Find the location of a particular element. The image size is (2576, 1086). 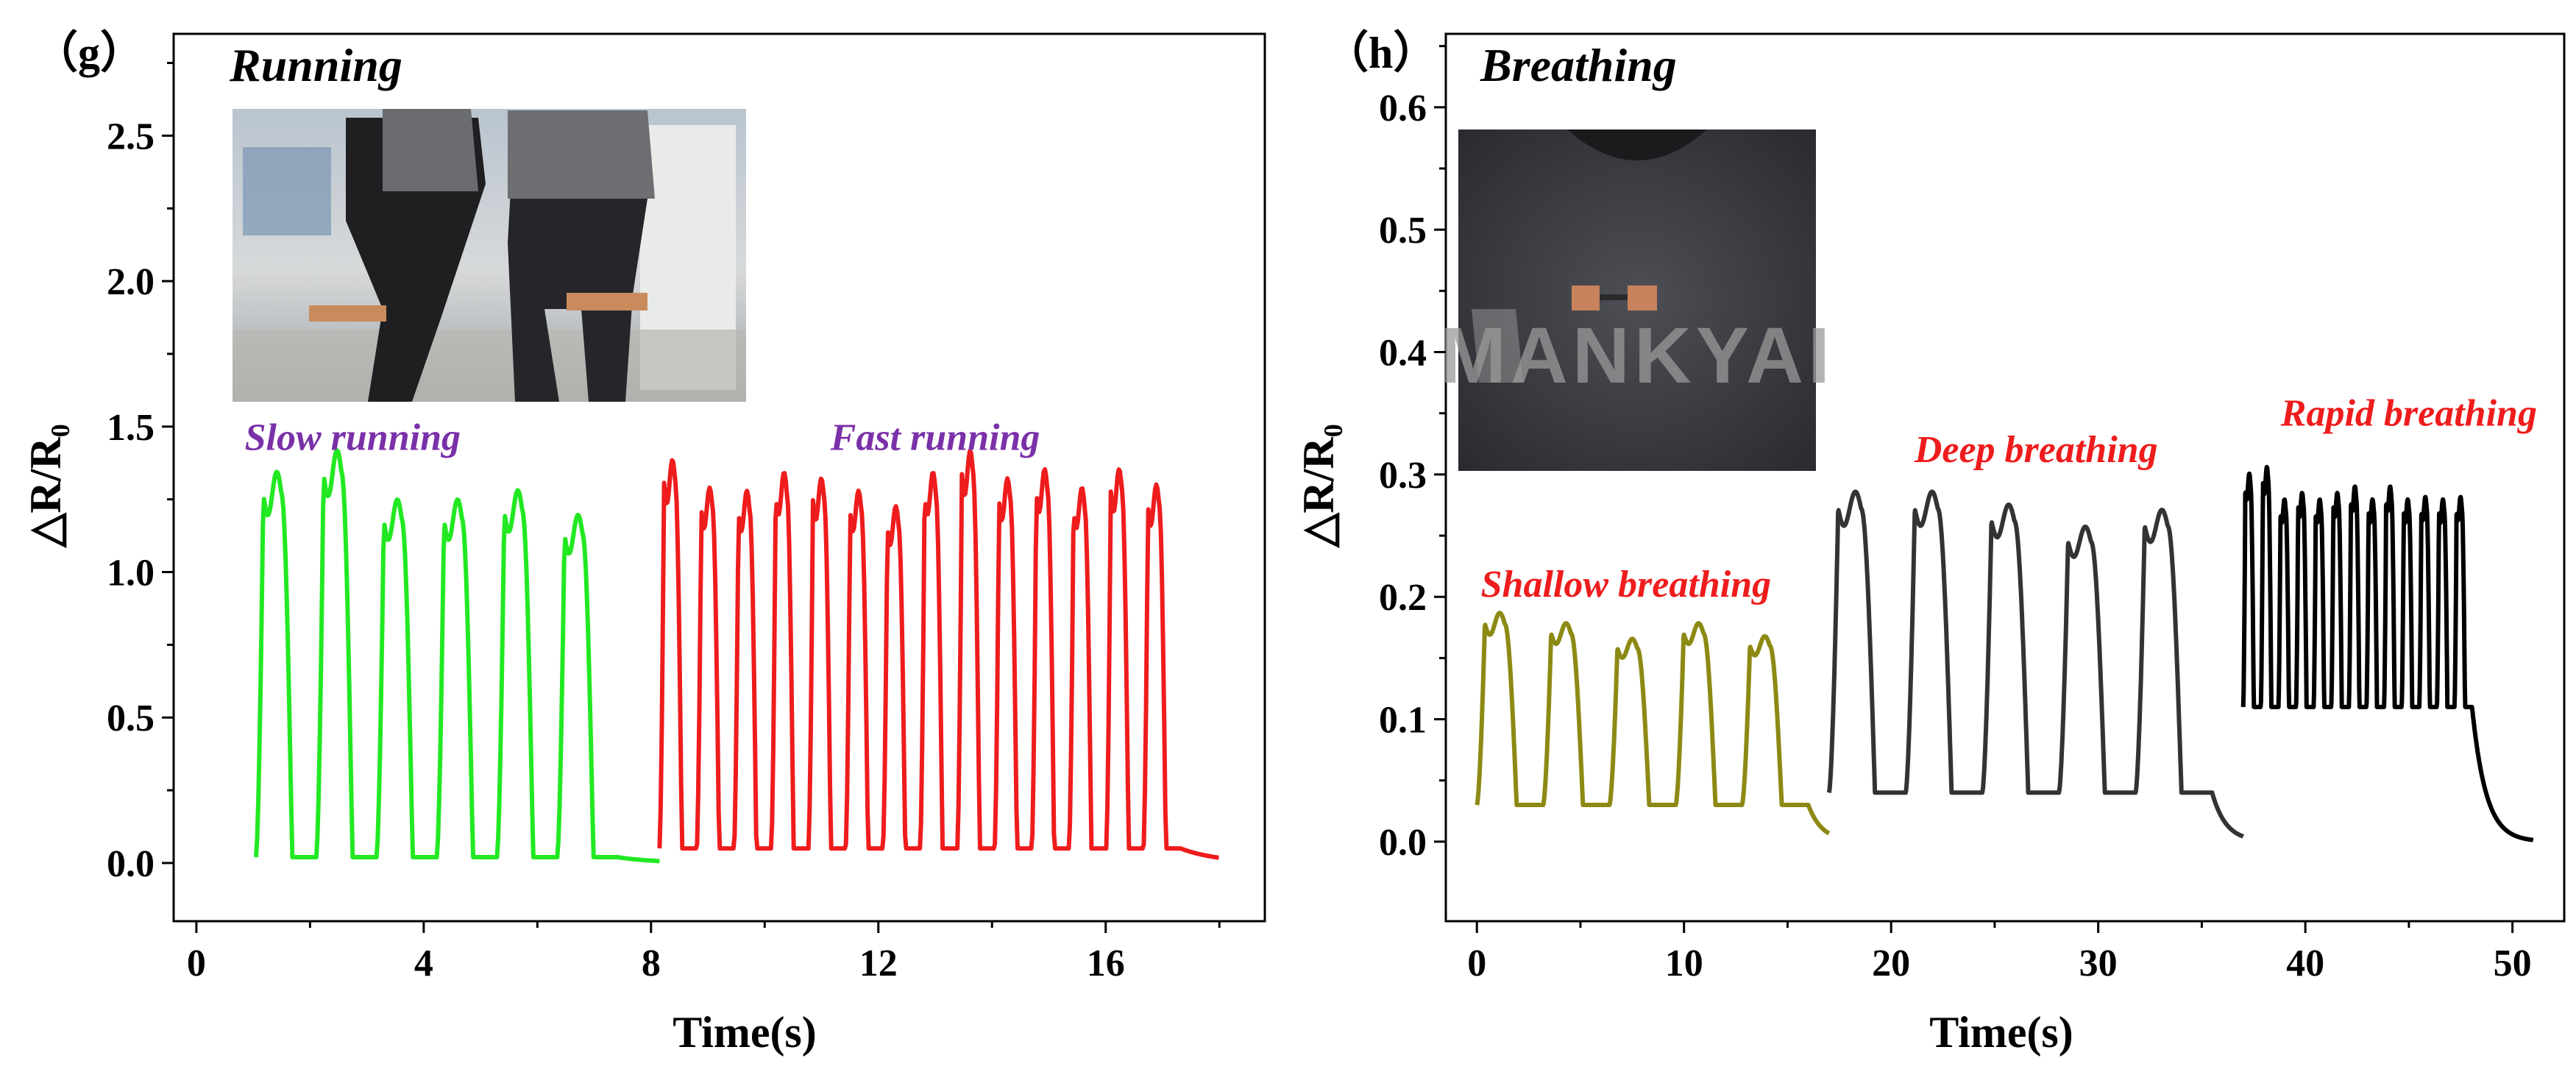

x-tick-label: 40 is located at coordinates (2305, 963).